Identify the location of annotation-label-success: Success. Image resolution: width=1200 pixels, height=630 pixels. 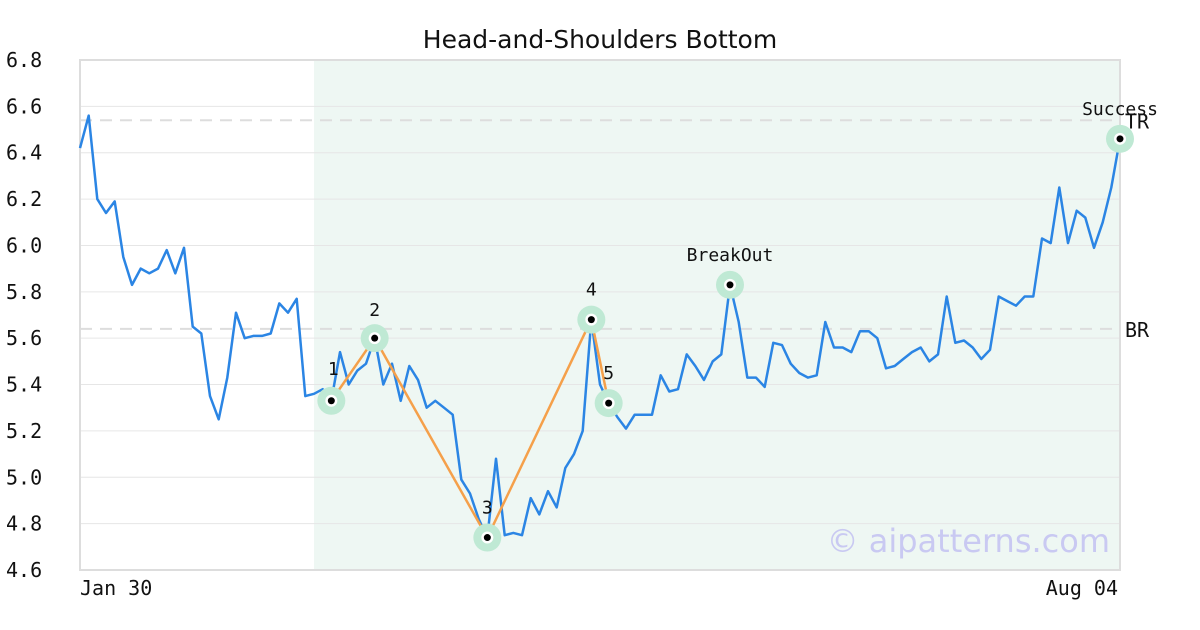
(1120, 109).